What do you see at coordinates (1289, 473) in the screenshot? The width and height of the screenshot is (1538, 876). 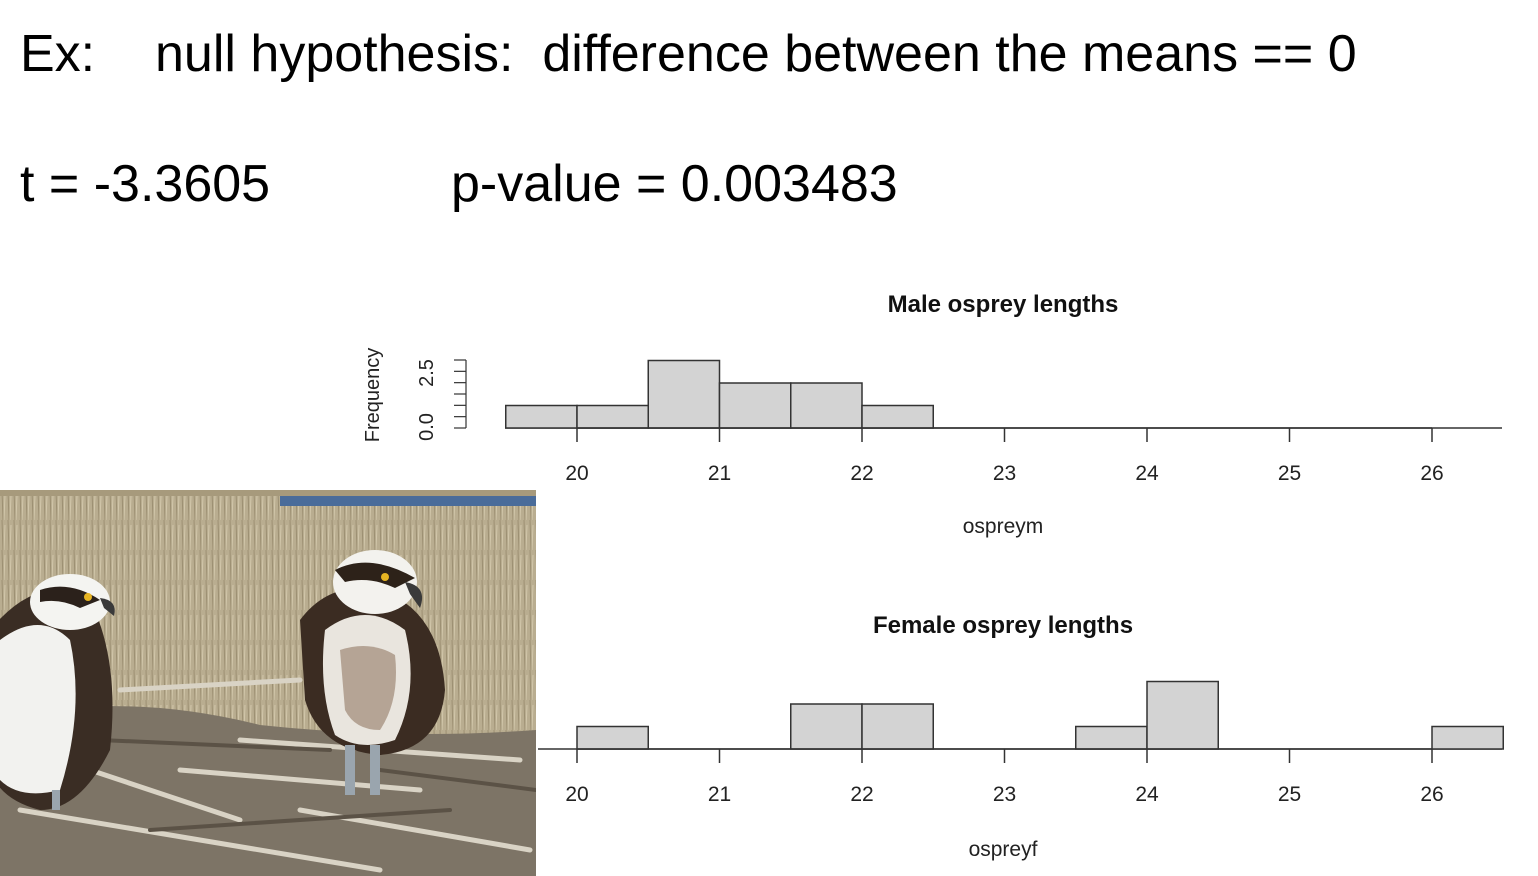 I see `male-x-tick-label: 25` at bounding box center [1289, 473].